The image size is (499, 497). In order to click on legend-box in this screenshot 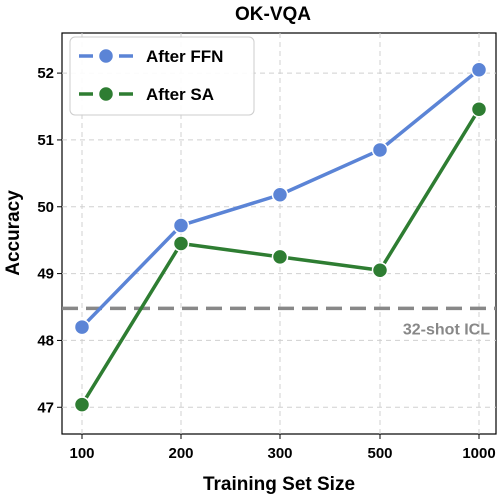, I will do `click(162, 76)`.